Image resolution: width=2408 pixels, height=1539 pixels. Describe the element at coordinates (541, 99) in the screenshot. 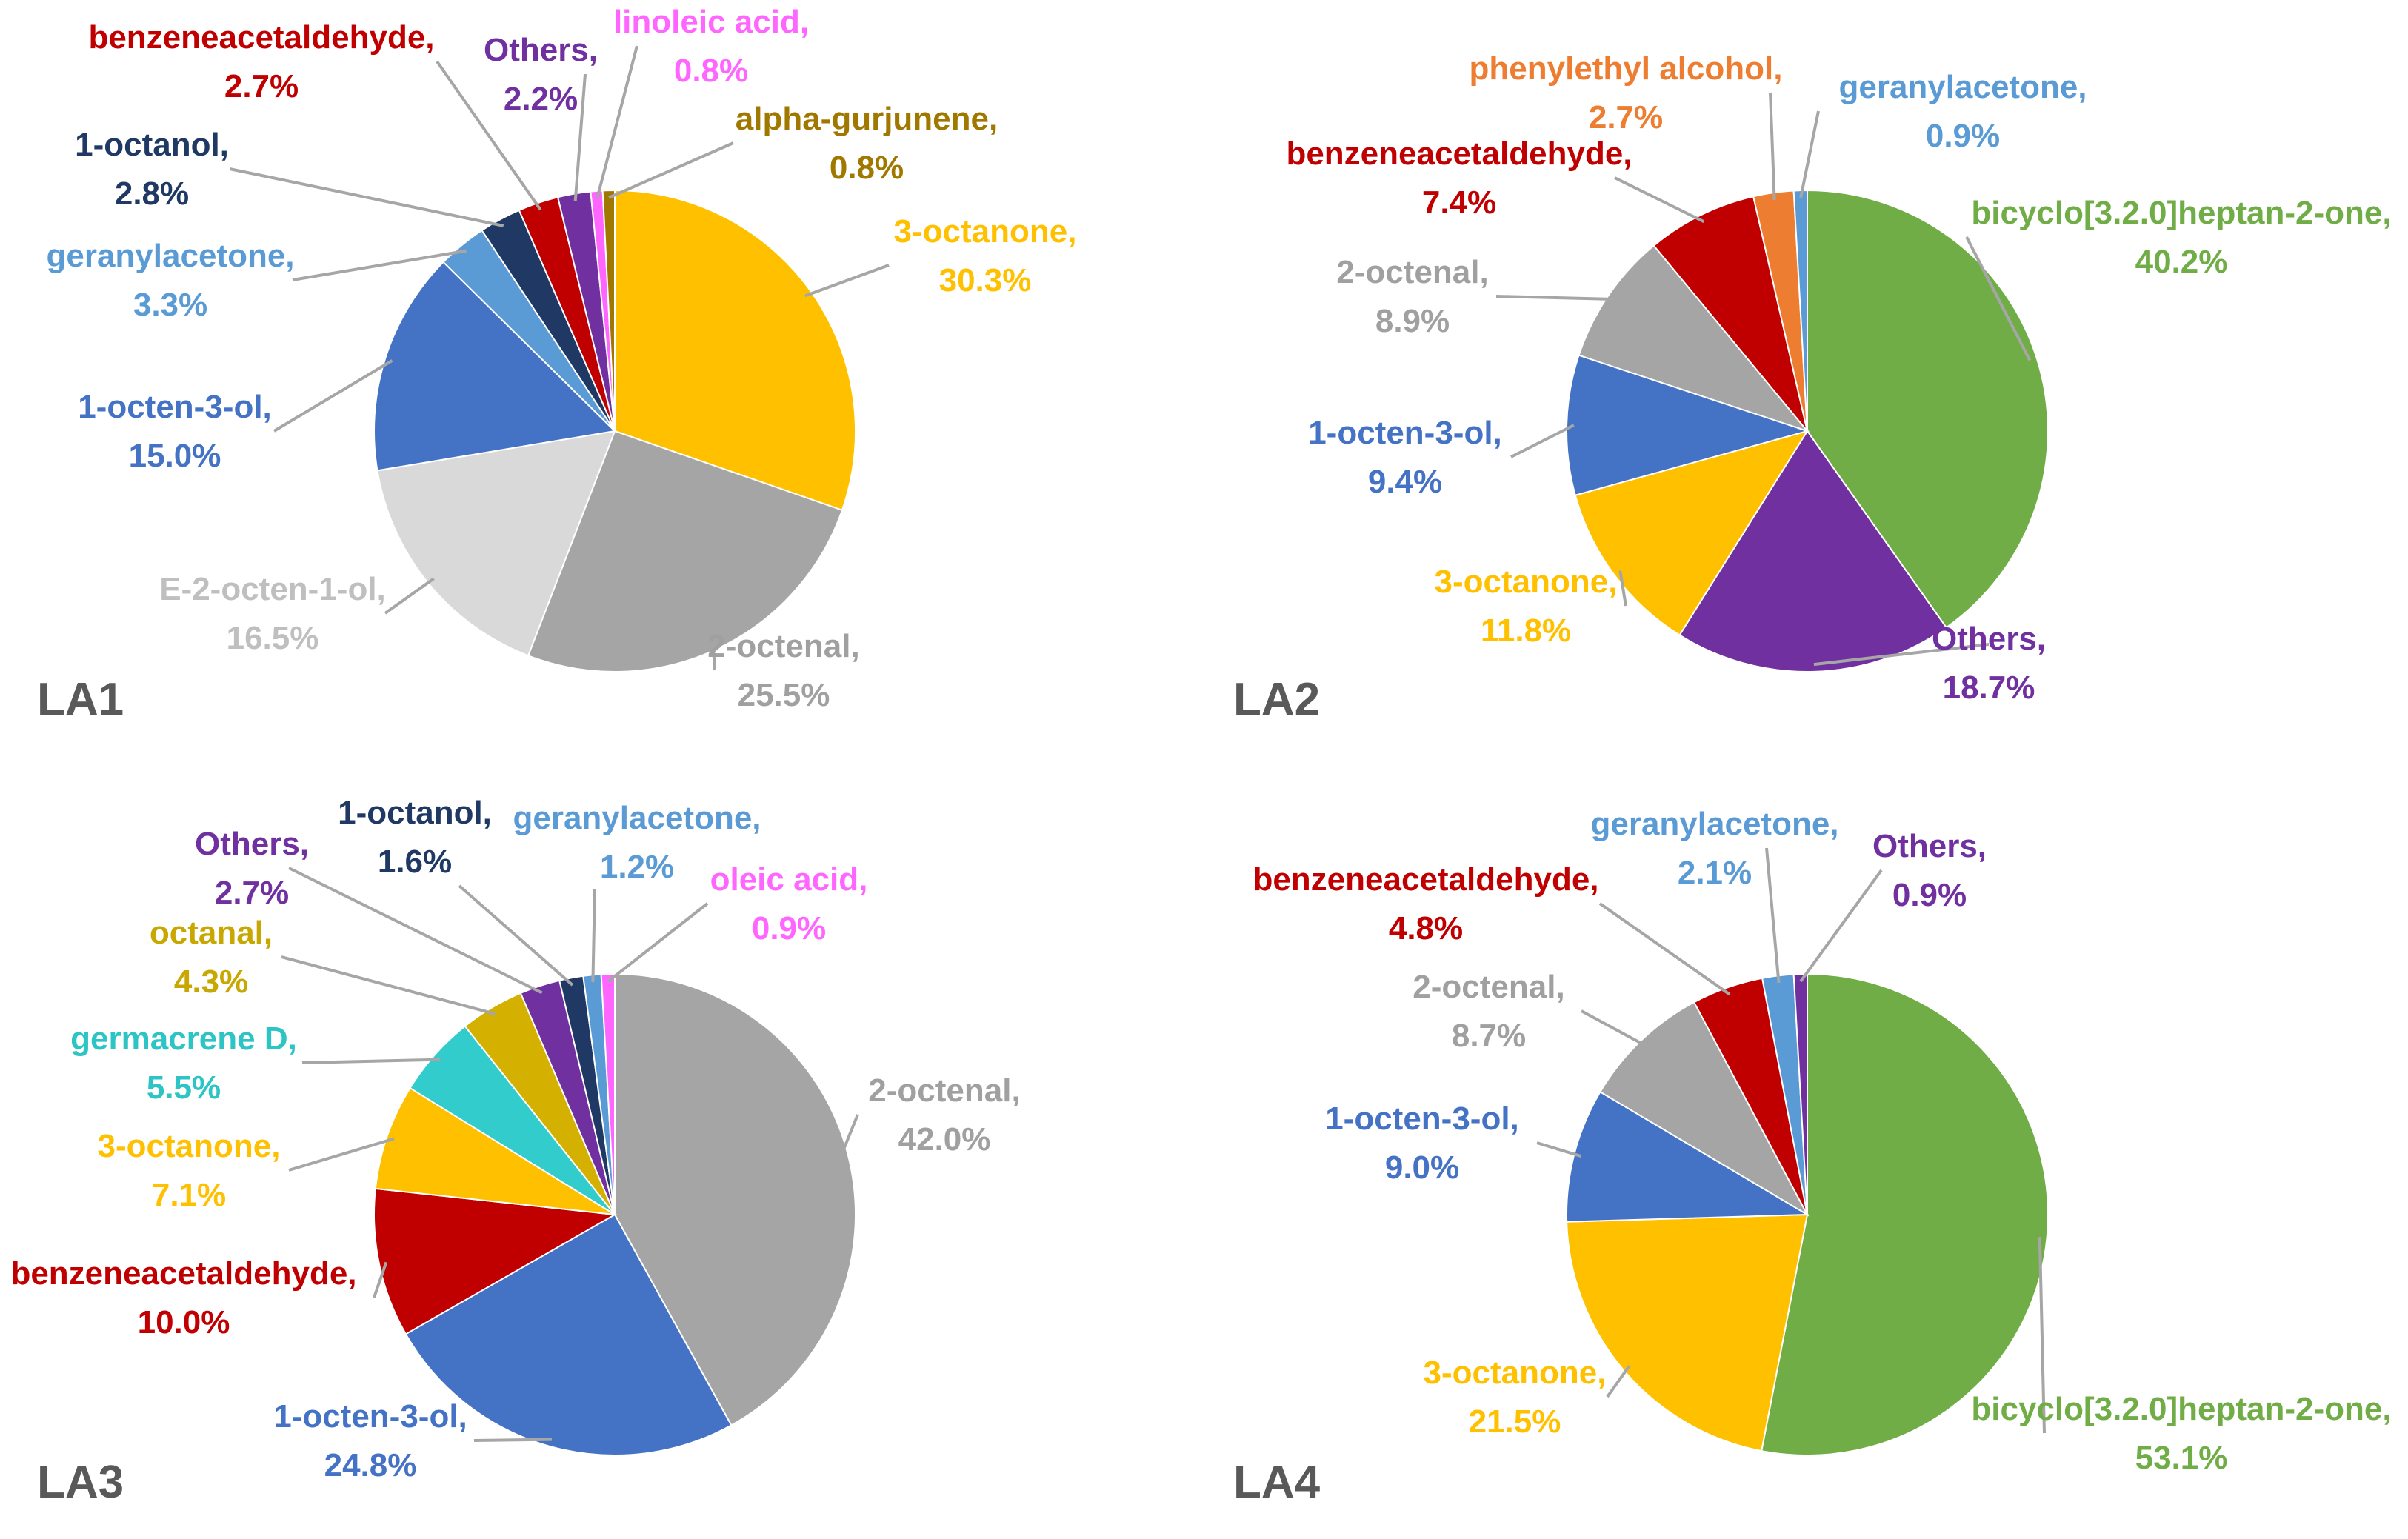

I see `slice-value-others: 2.2%` at that location.